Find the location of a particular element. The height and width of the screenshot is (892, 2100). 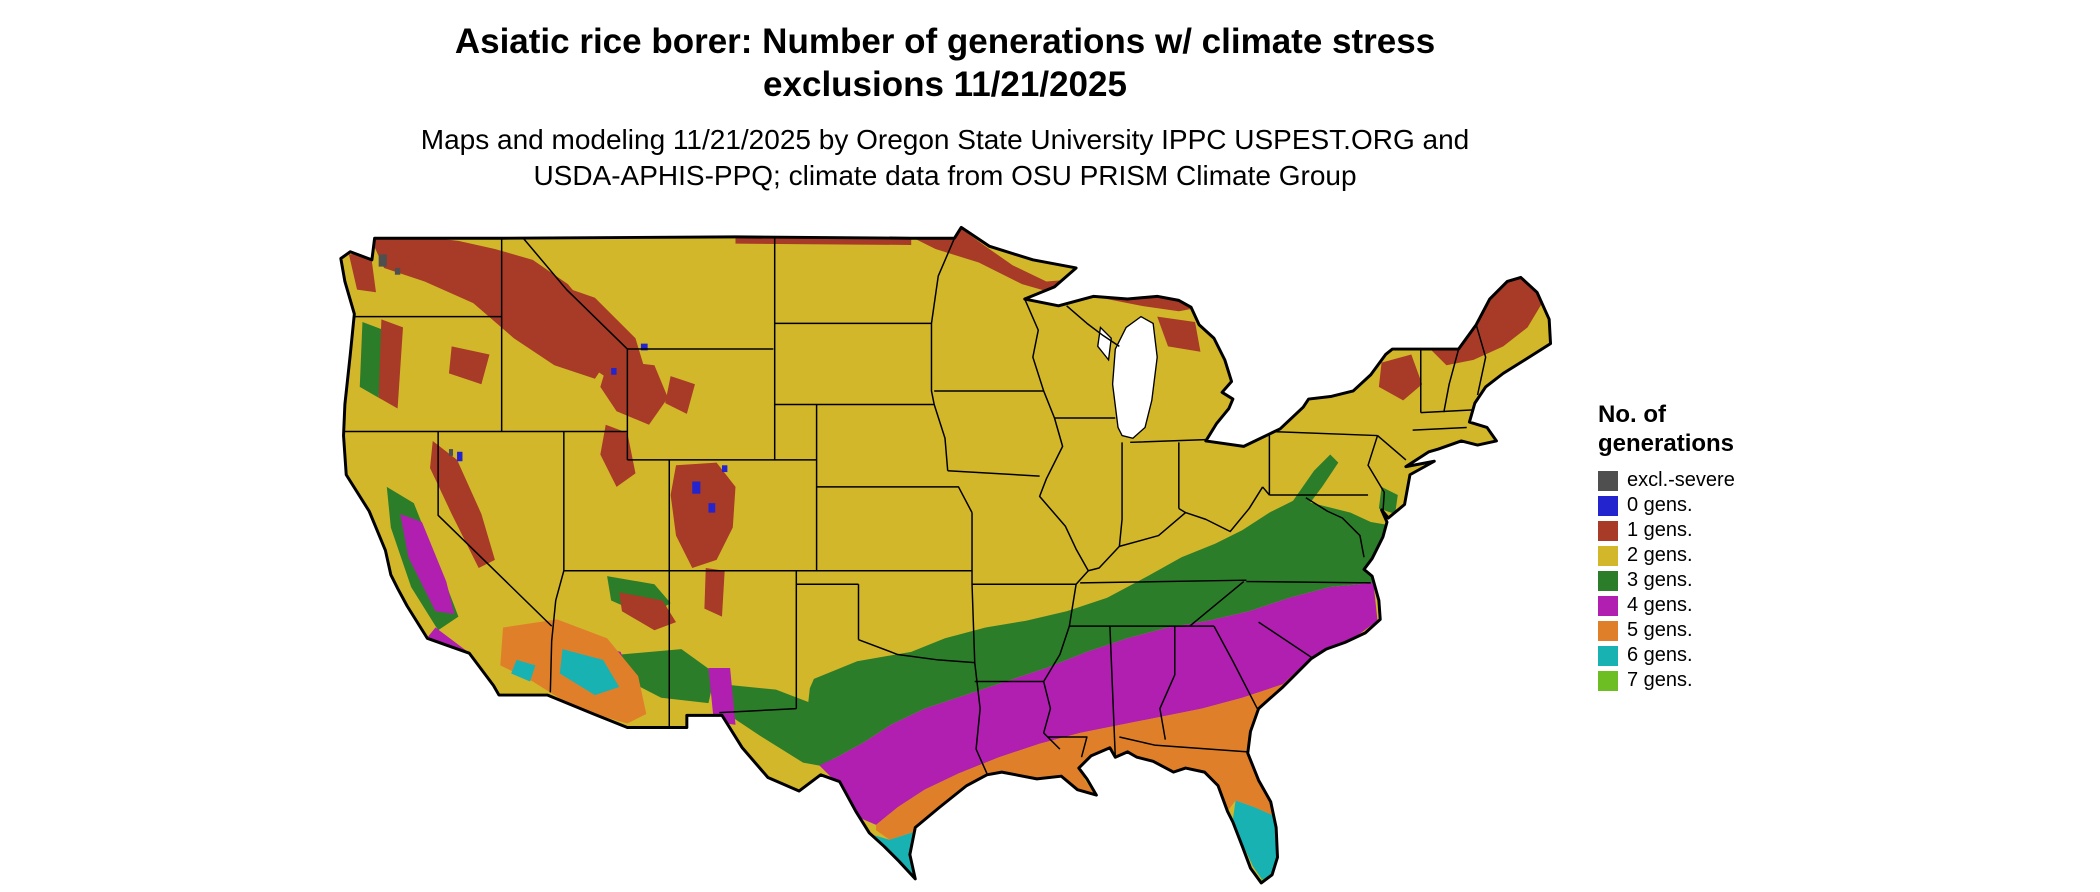

legend-item: 0 gens. is located at coordinates (1666, 505).